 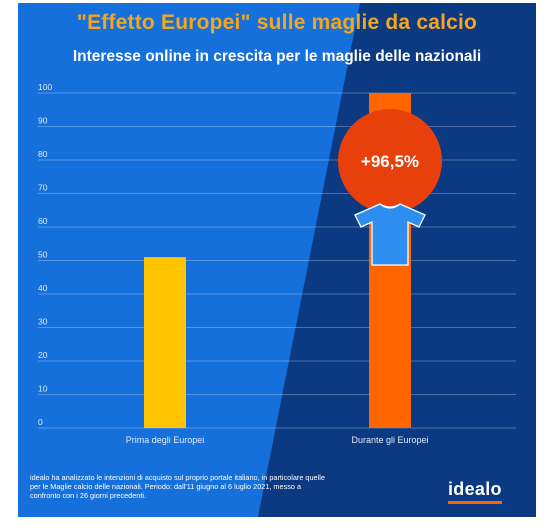 I want to click on annotation-circle, so click(x=390, y=161).